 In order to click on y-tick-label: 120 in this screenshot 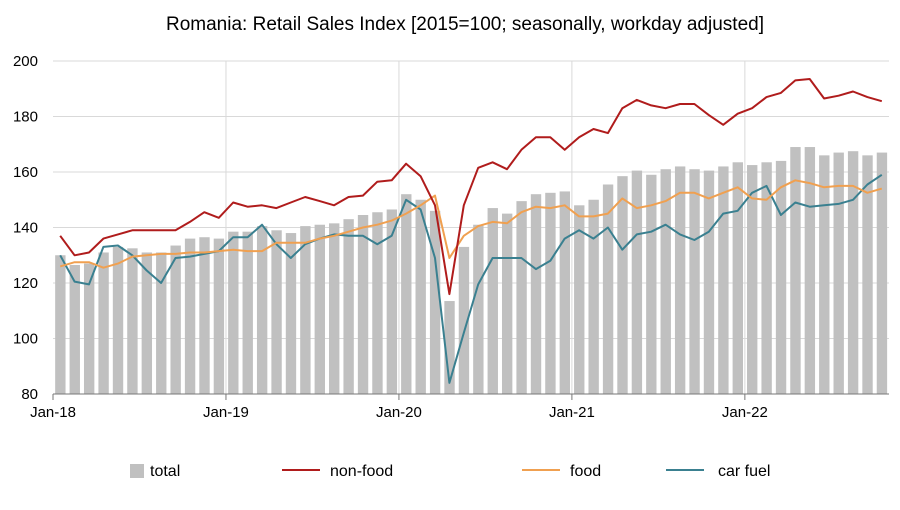, I will do `click(25, 283)`.